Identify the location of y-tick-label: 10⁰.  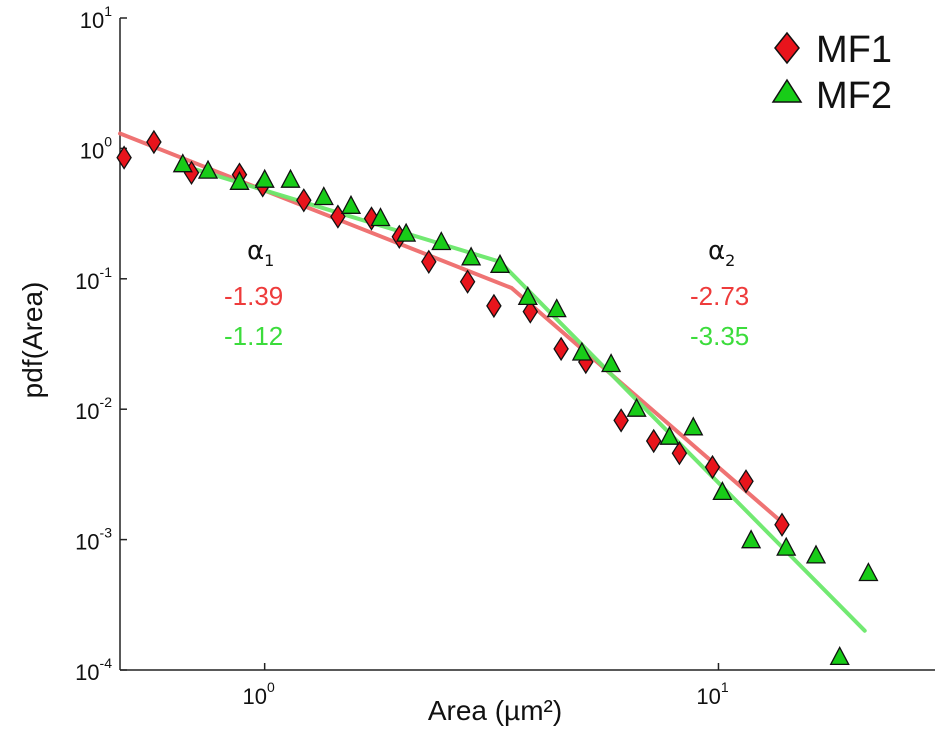
(96, 148).